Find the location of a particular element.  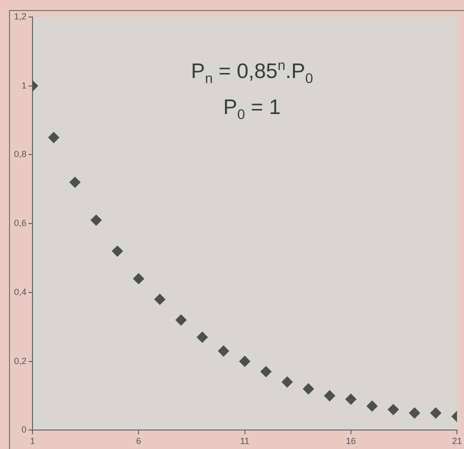

y-tick-label: 0 is located at coordinates (24, 429).